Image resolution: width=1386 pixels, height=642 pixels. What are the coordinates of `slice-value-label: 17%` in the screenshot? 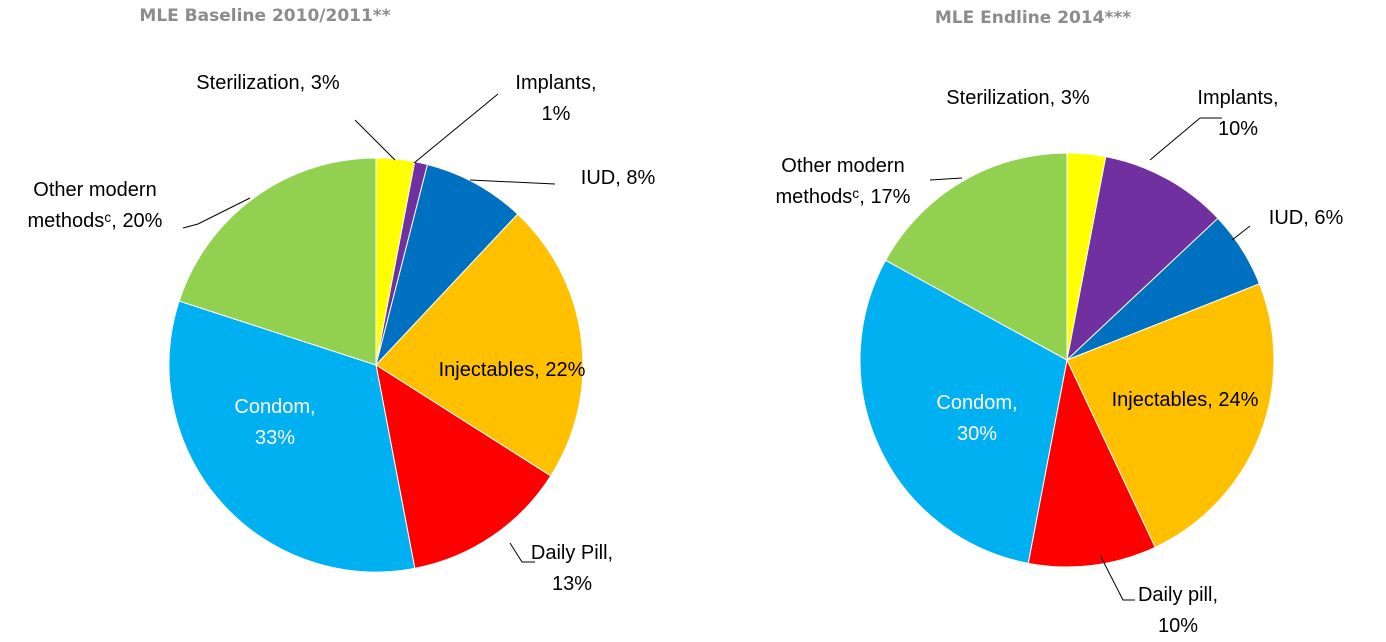 It's located at (890, 197).